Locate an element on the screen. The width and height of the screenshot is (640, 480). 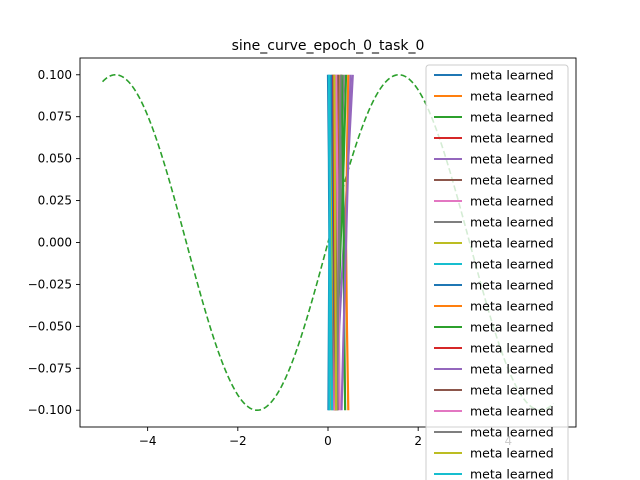
y-tick-label: −0.025 is located at coordinates (50, 284).